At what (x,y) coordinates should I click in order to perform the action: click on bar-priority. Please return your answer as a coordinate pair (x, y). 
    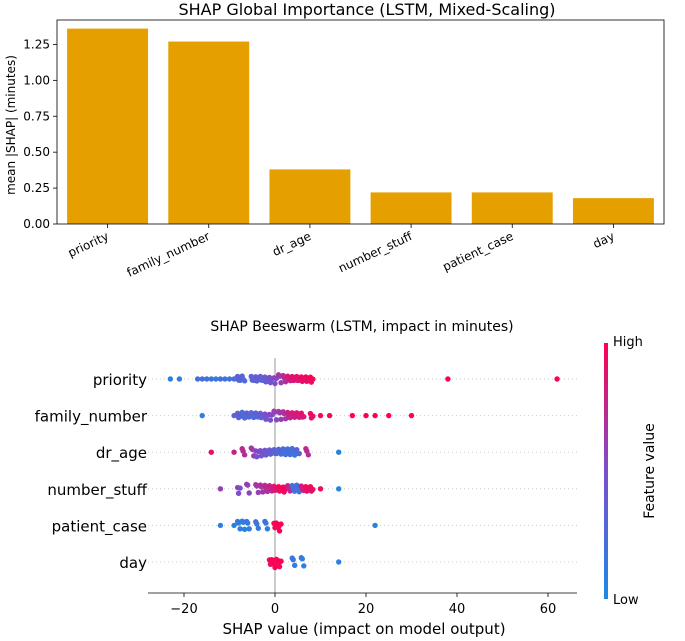
    Looking at the image, I should click on (108, 126).